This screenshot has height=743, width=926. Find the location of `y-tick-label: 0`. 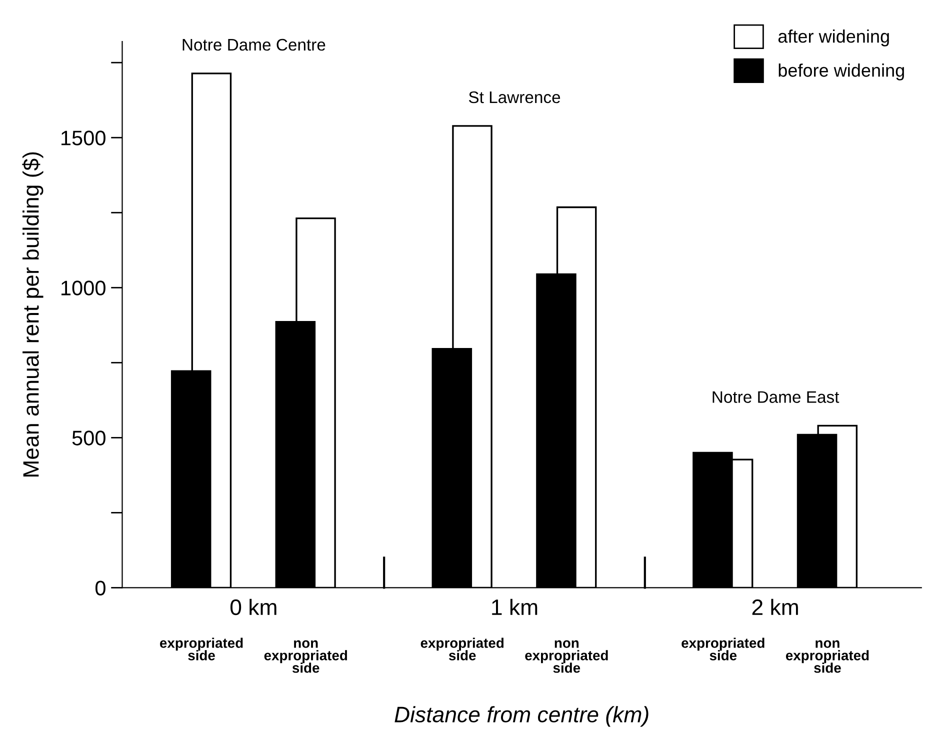

y-tick-label: 0 is located at coordinates (100, 588).